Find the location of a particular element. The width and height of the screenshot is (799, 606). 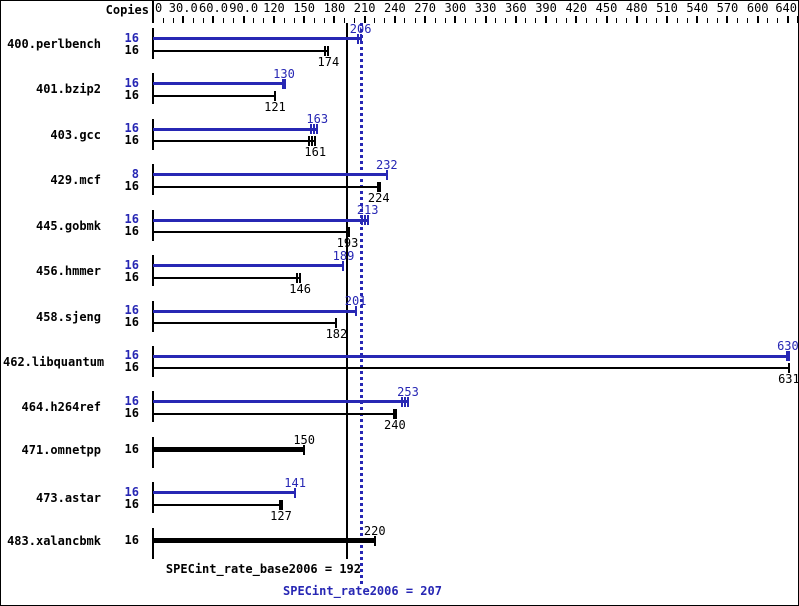

axis-tick-label: 300 is located at coordinates (455, 8).